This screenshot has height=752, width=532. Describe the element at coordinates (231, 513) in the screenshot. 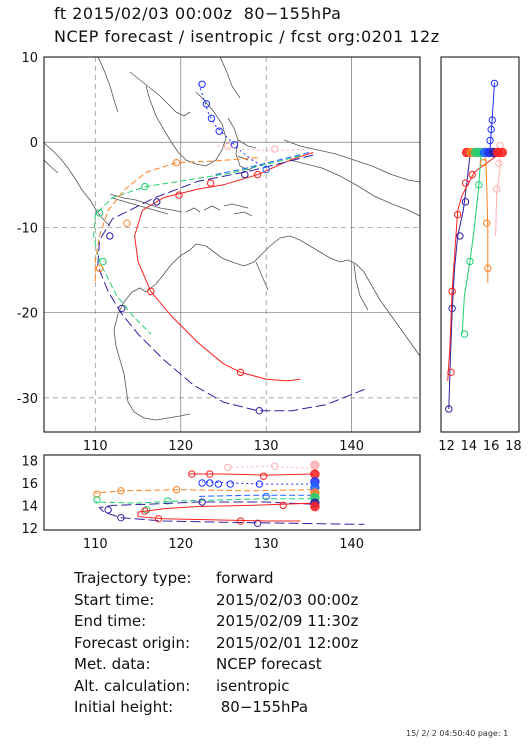

I see `longitude-series-line-purple` at that location.